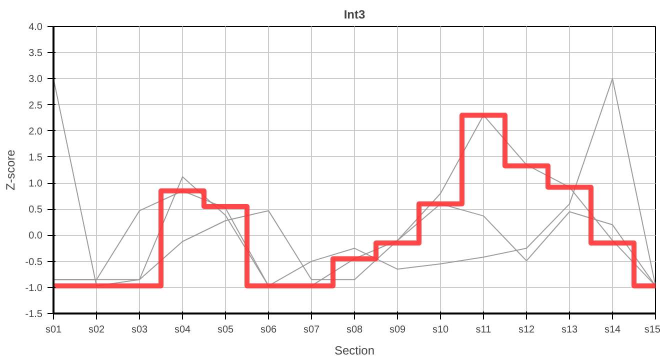  Describe the element at coordinates (440, 330) in the screenshot. I see `x-tick-label: s10` at that location.